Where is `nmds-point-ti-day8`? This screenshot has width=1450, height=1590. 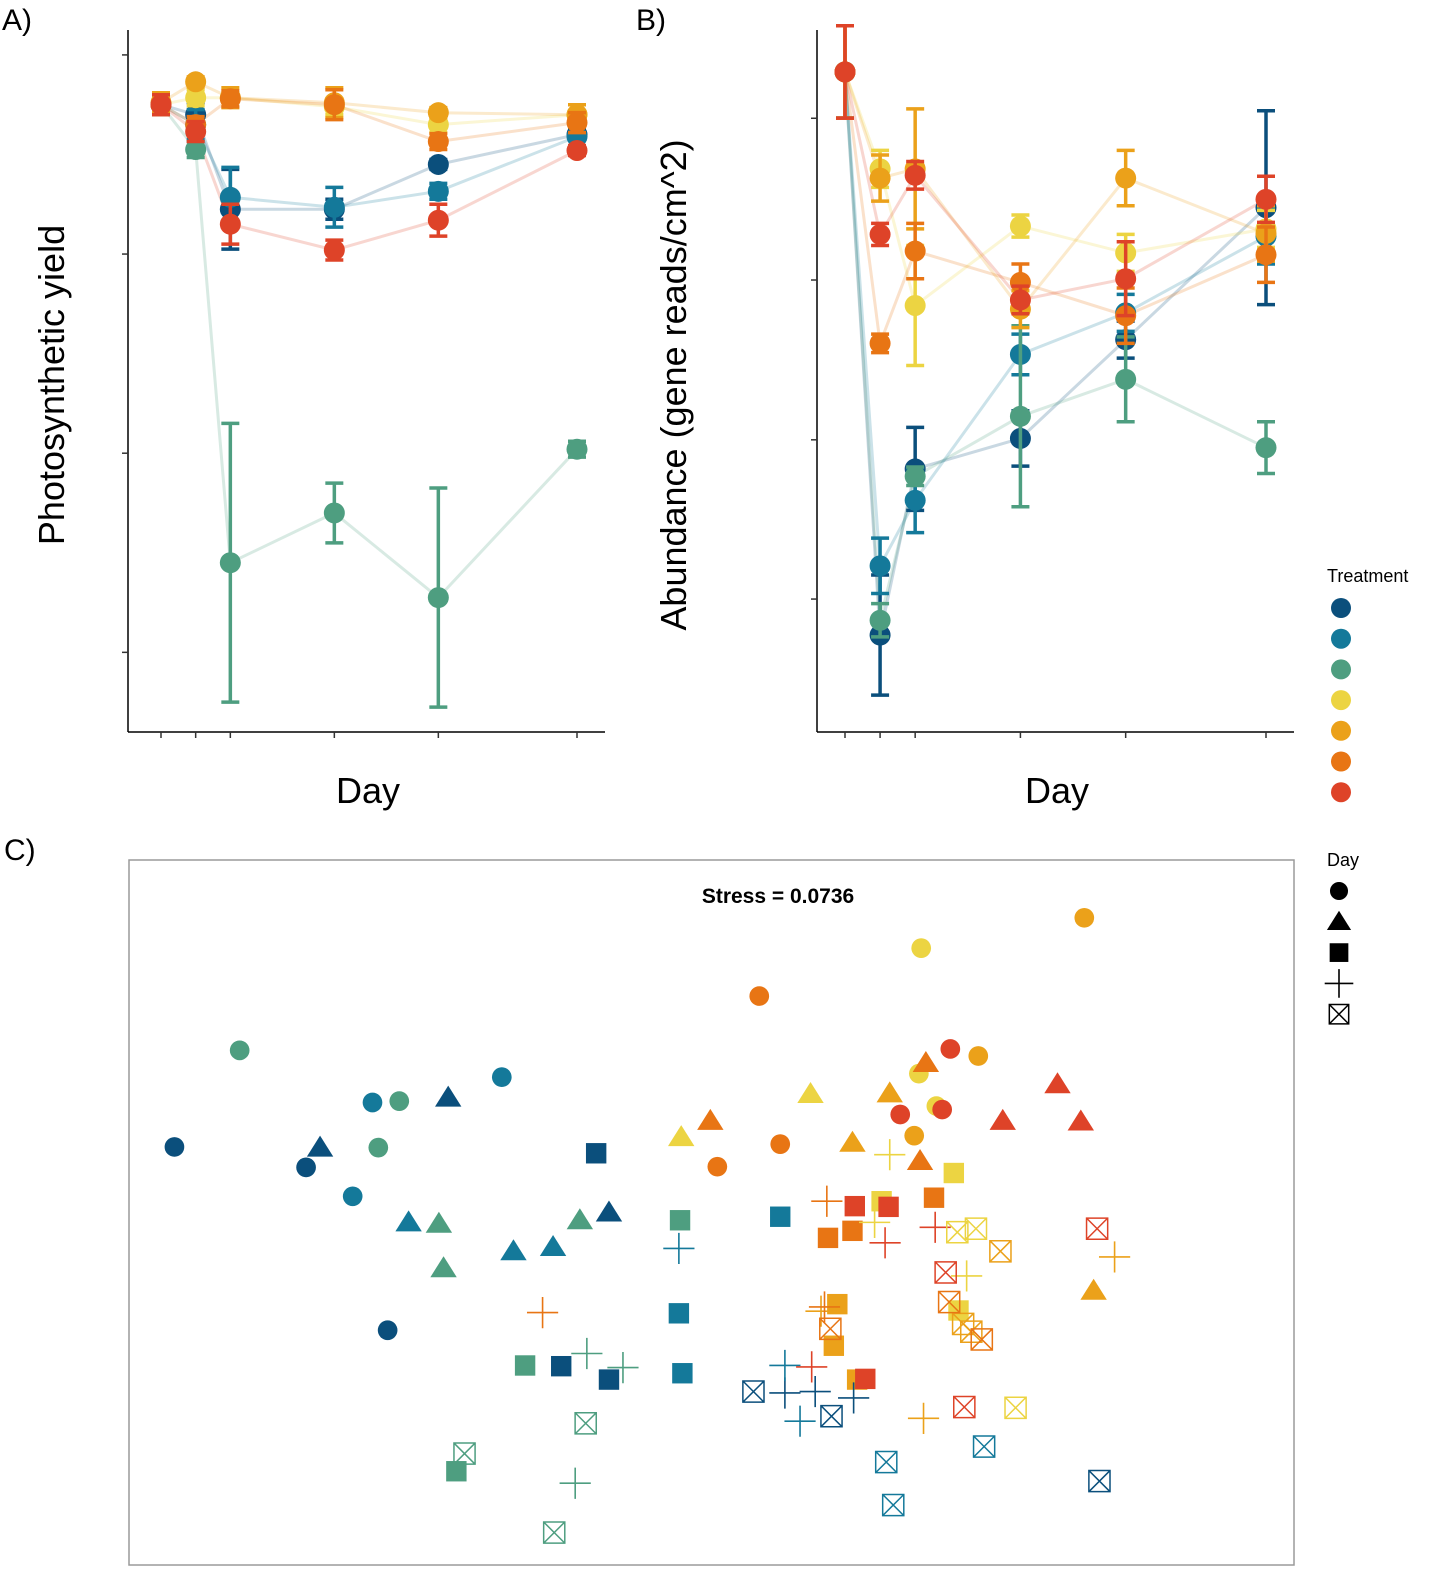
nmds-point-ti-day8 is located at coordinates (812, 1367).